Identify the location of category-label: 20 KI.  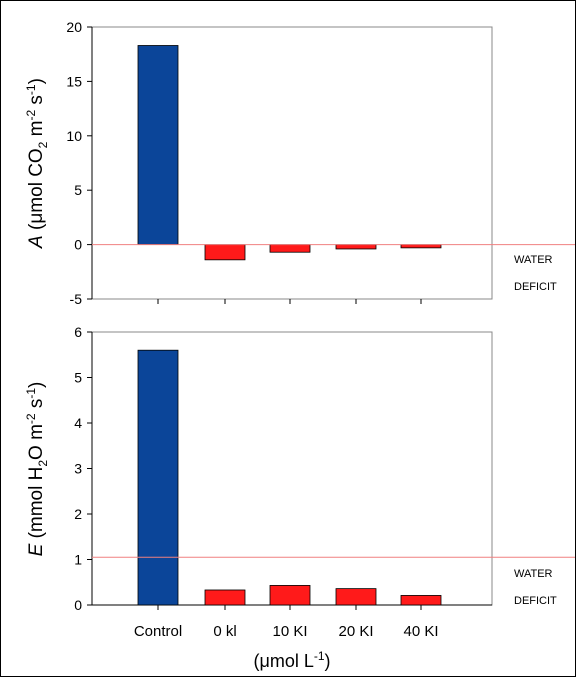
(355, 631).